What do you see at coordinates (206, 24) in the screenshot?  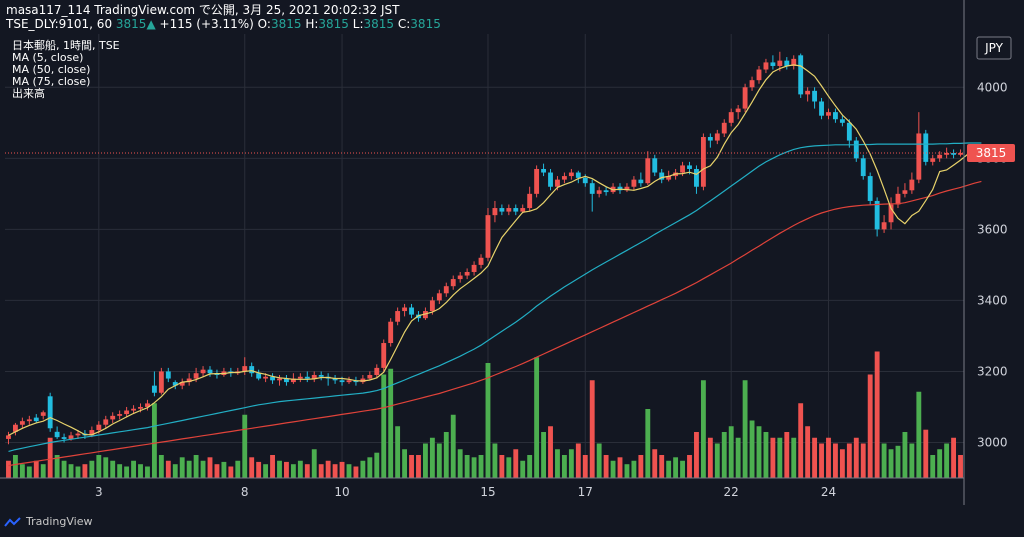 I see `price-change: +115 (+3.11%)` at bounding box center [206, 24].